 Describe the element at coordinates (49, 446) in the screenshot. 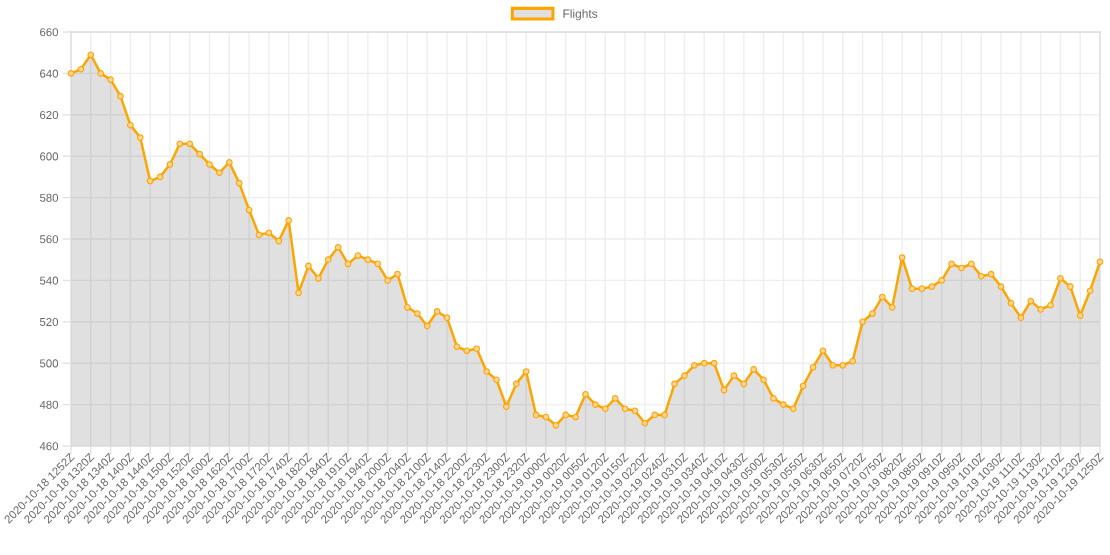

I see `y-tick-label: 460` at that location.